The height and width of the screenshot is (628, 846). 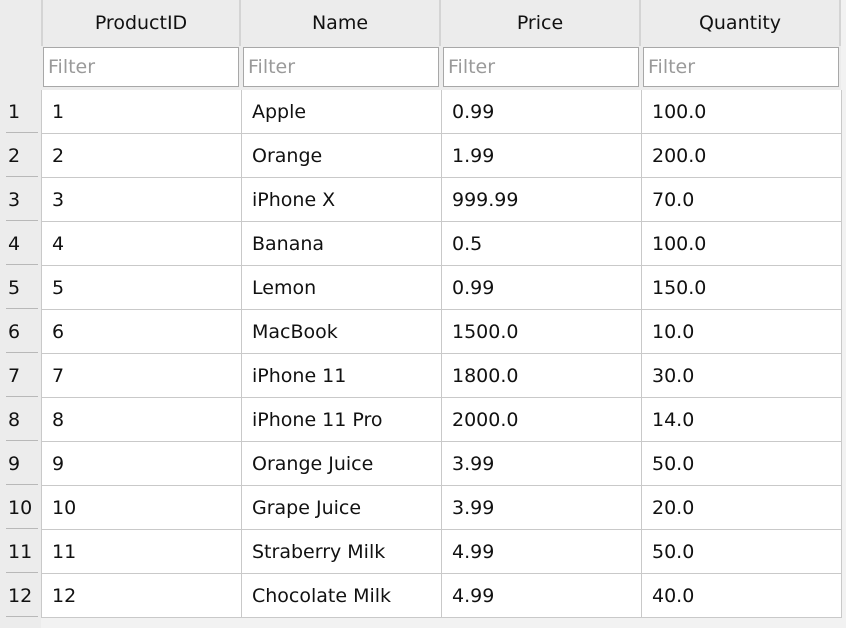 I want to click on cell-quantity: 10.0, so click(x=742, y=332).